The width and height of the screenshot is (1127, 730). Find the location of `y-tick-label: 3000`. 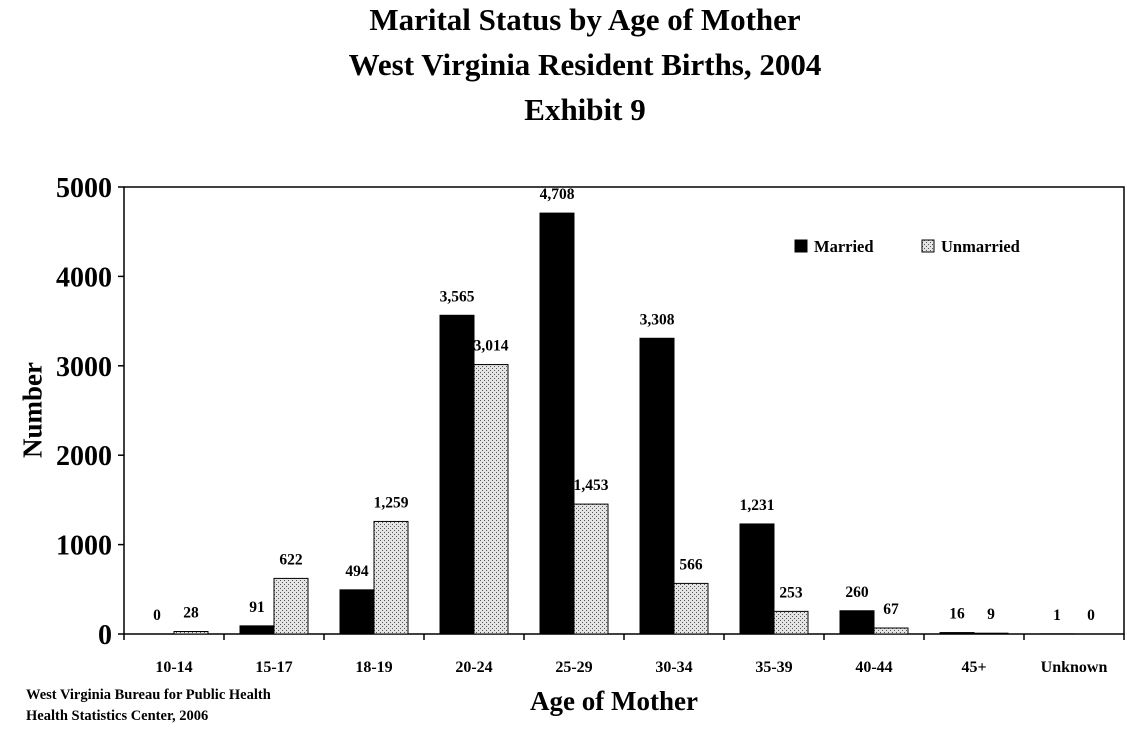

y-tick-label: 3000 is located at coordinates (84, 367).